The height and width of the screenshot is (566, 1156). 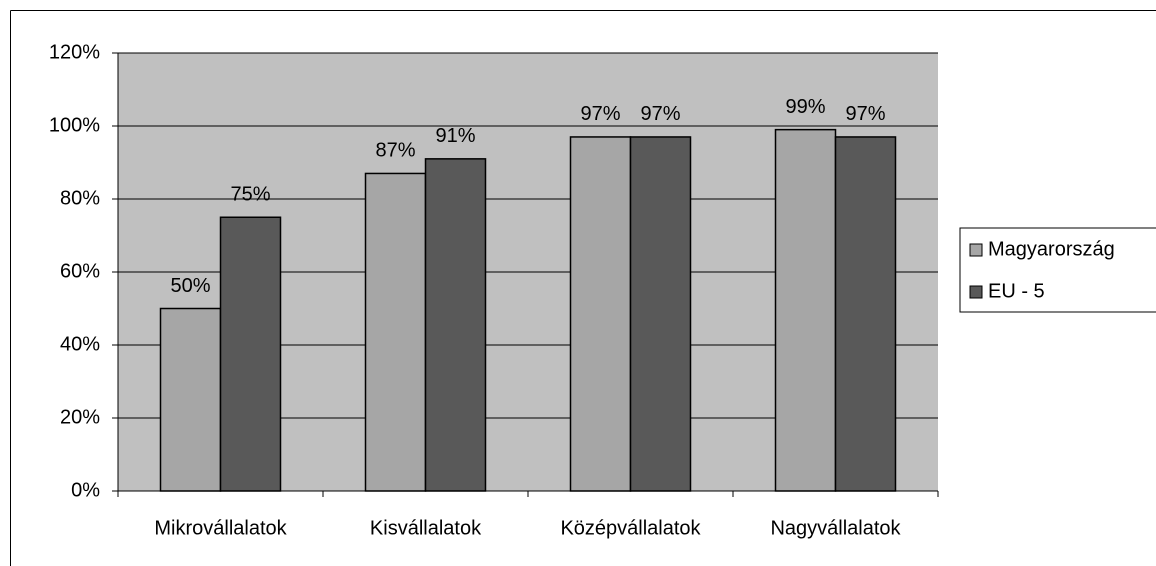 What do you see at coordinates (630, 528) in the screenshot?
I see `x-tick-label: Középvállalatok` at bounding box center [630, 528].